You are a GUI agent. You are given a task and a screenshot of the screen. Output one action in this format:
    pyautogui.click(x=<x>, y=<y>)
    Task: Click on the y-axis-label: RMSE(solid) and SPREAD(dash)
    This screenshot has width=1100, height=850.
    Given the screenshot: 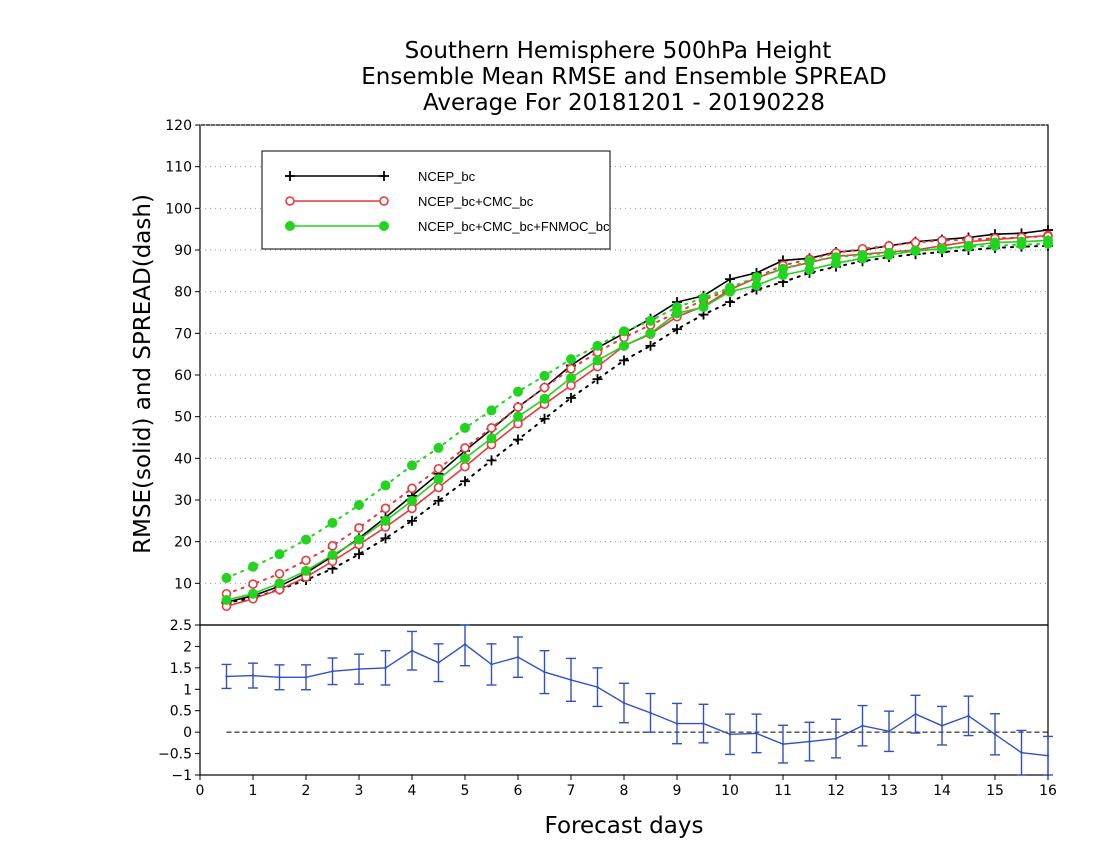 What is the action you would take?
    pyautogui.click(x=143, y=374)
    